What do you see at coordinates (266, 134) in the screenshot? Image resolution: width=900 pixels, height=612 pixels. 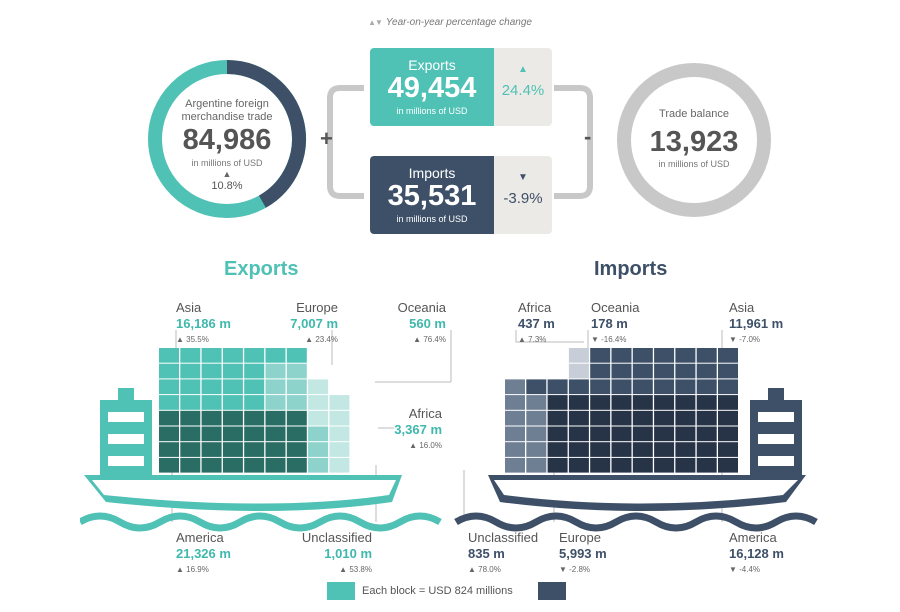 I see `donut-imports-arc` at bounding box center [266, 134].